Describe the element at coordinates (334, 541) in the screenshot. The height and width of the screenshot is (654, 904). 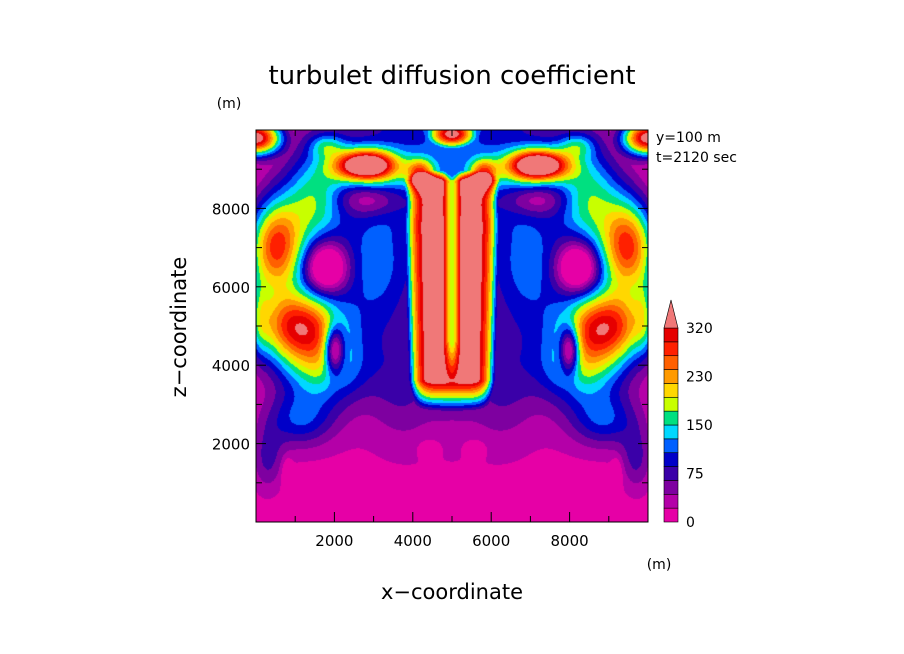
I see `x-tick-label: 2000` at that location.